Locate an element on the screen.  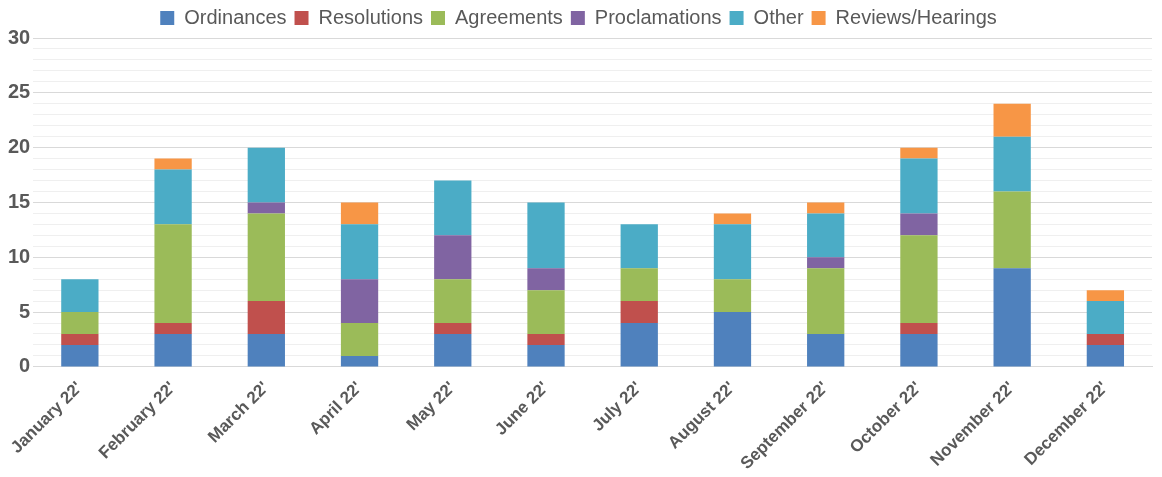
legend-label: Other is located at coordinates (778, 16).